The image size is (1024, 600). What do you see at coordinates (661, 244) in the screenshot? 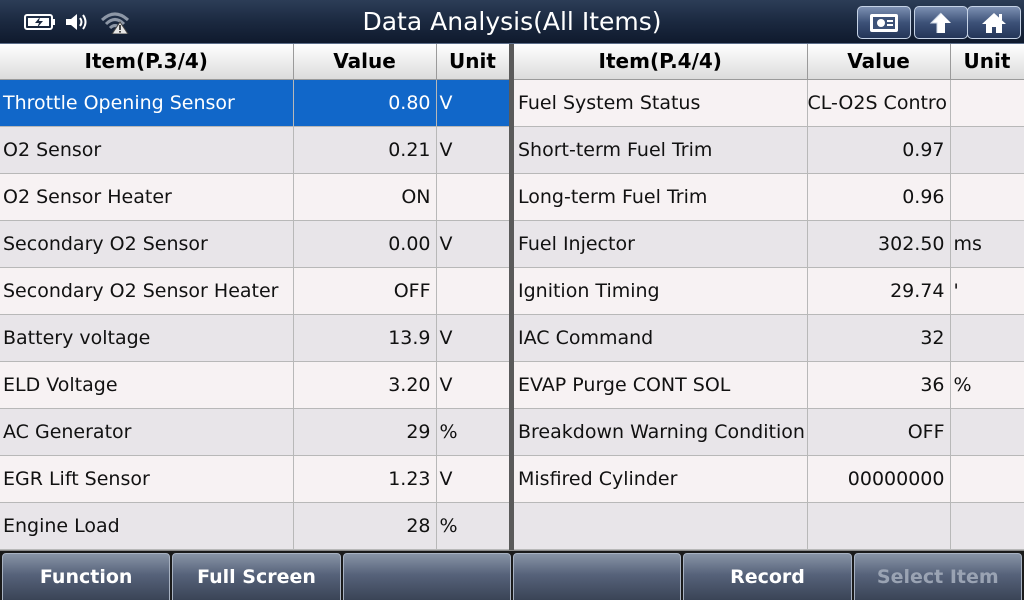
I see `row-item-label: Fuel Injector` at bounding box center [661, 244].